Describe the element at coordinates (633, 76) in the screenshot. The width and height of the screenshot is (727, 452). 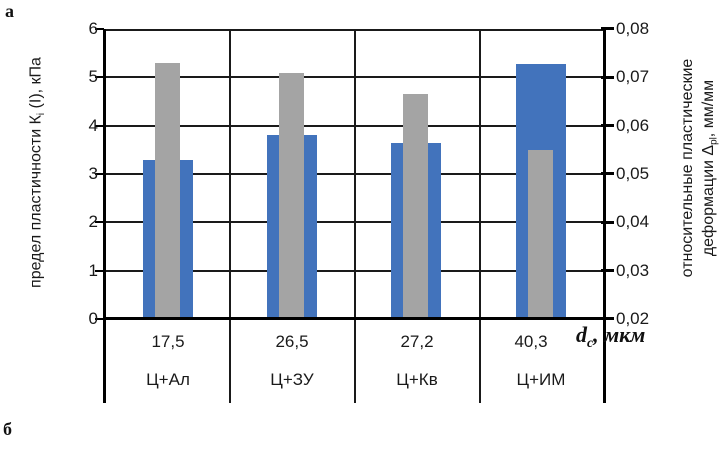
I see `right-axis-tick-label: 0,07` at that location.